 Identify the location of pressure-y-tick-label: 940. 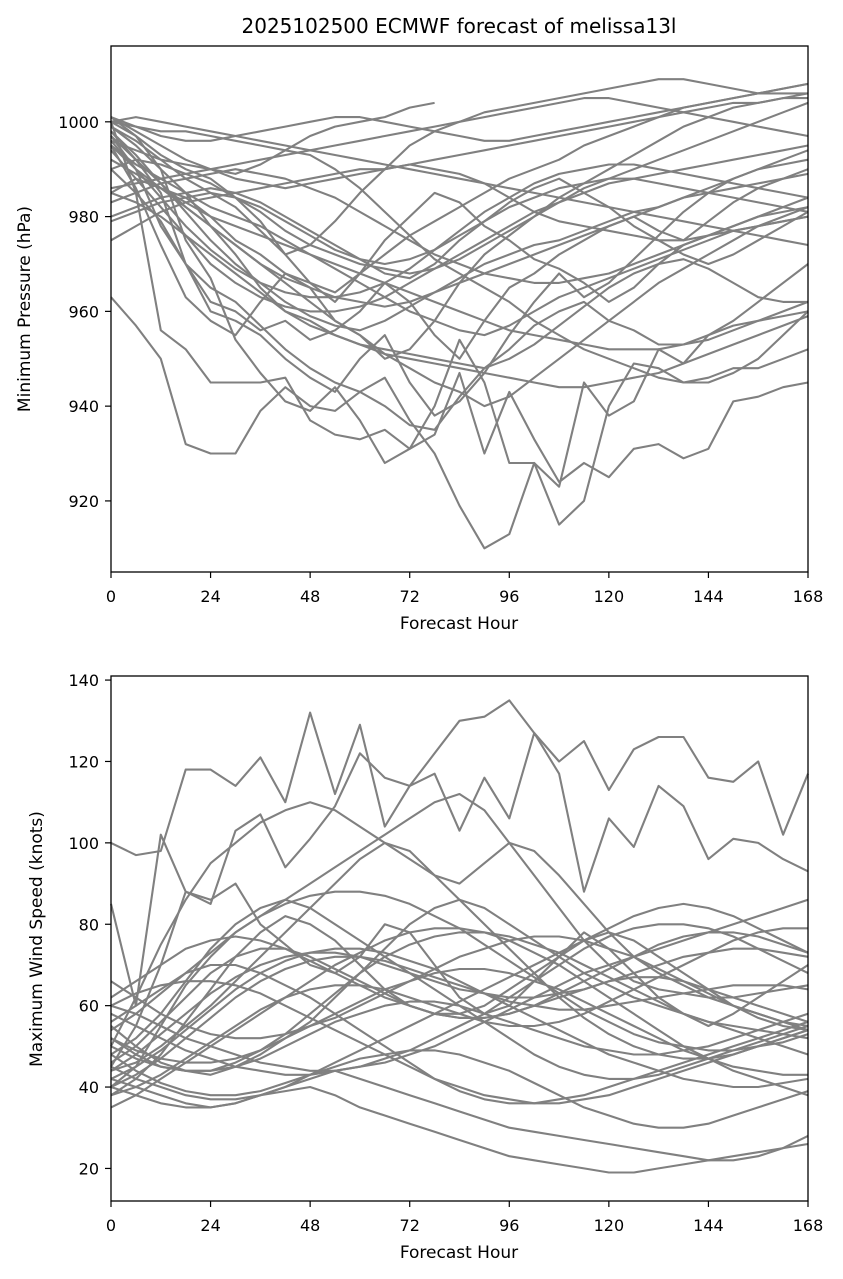
(83, 406).